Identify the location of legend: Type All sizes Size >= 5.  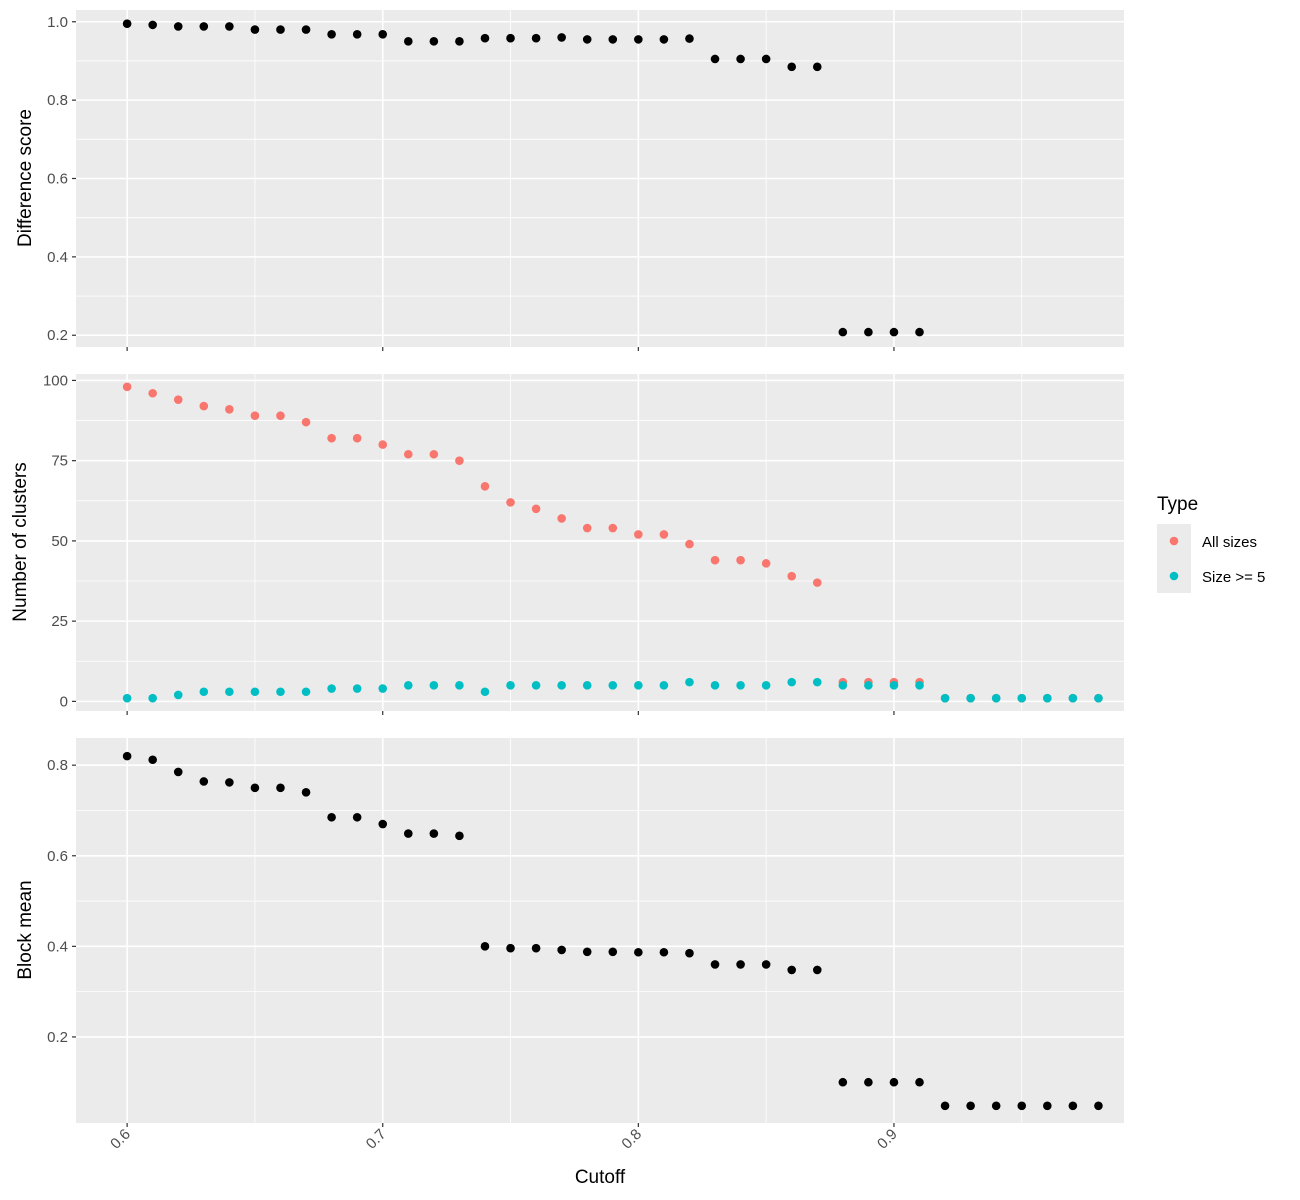
(1211, 543).